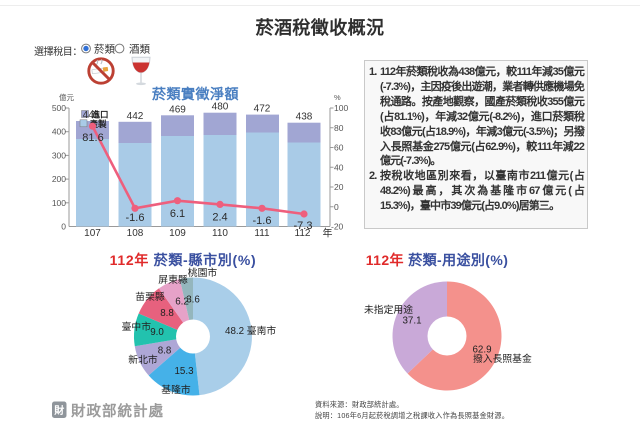 The height and width of the screenshot is (446, 640). Describe the element at coordinates (262, 233) in the screenshot. I see `svg-text: 111` at that location.